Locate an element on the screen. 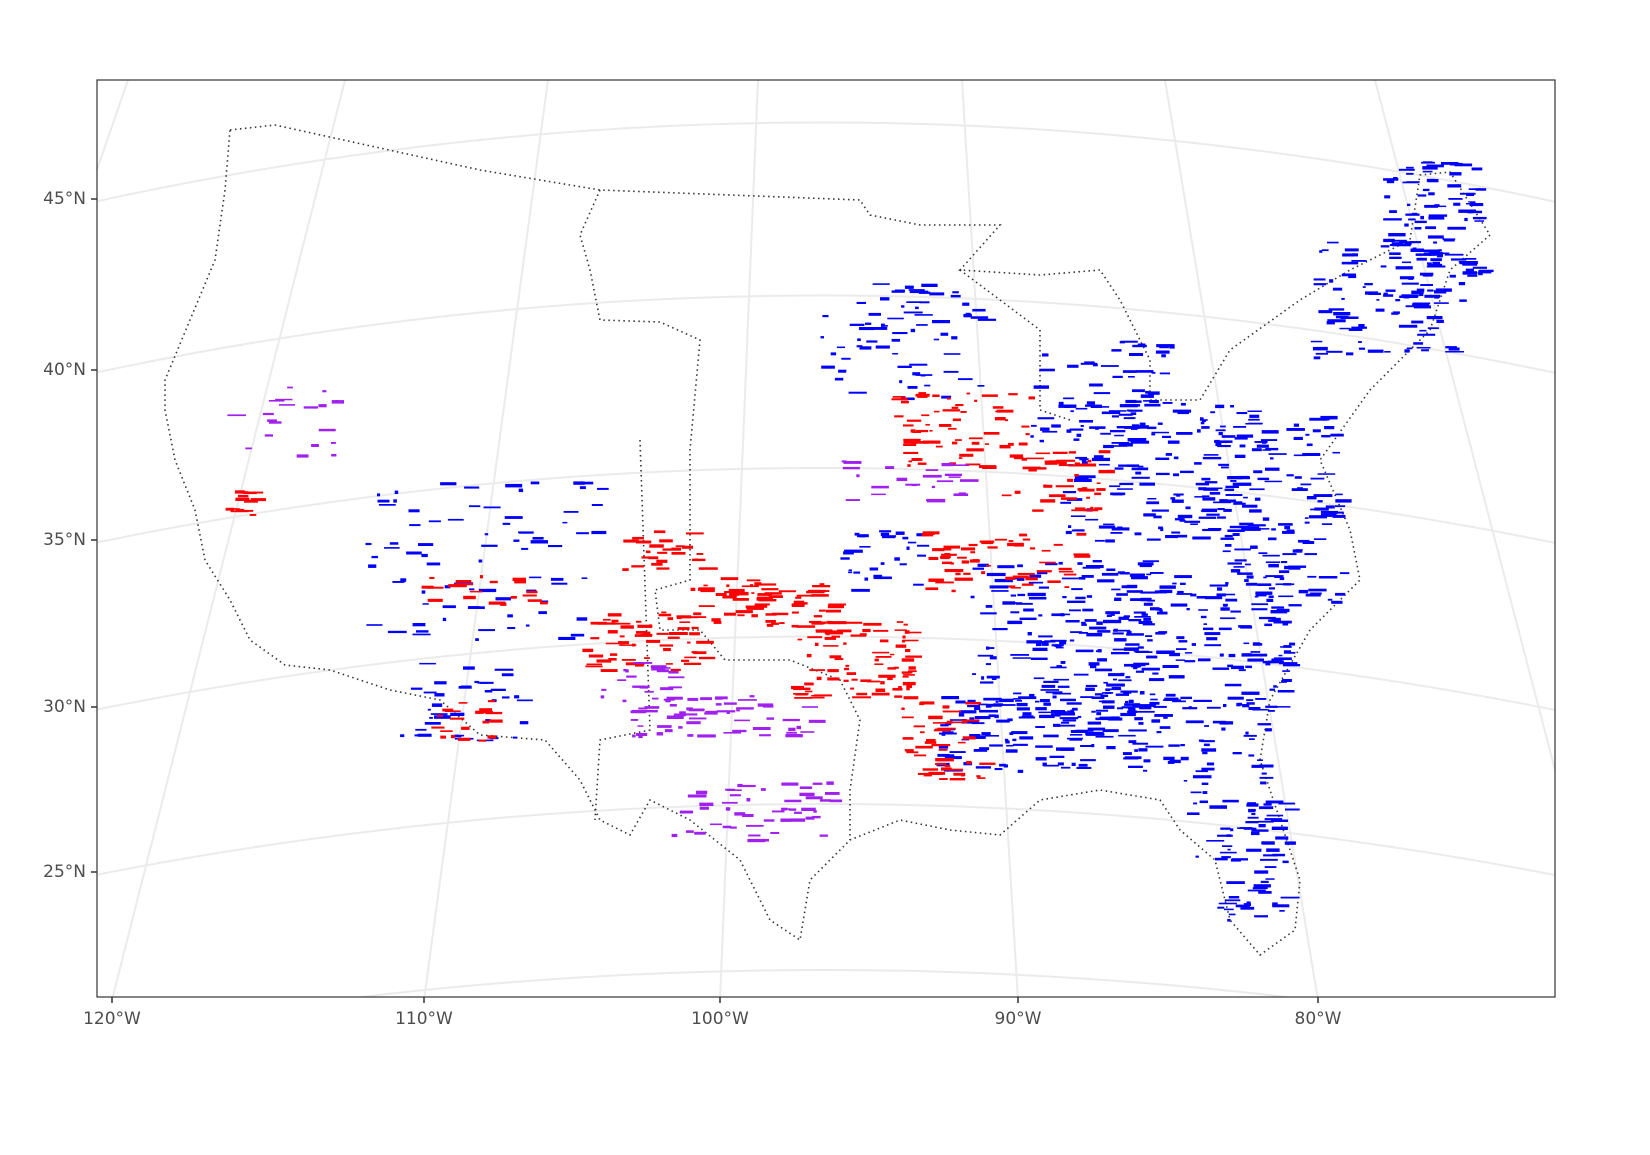  lat-label: 30°N is located at coordinates (64, 707).